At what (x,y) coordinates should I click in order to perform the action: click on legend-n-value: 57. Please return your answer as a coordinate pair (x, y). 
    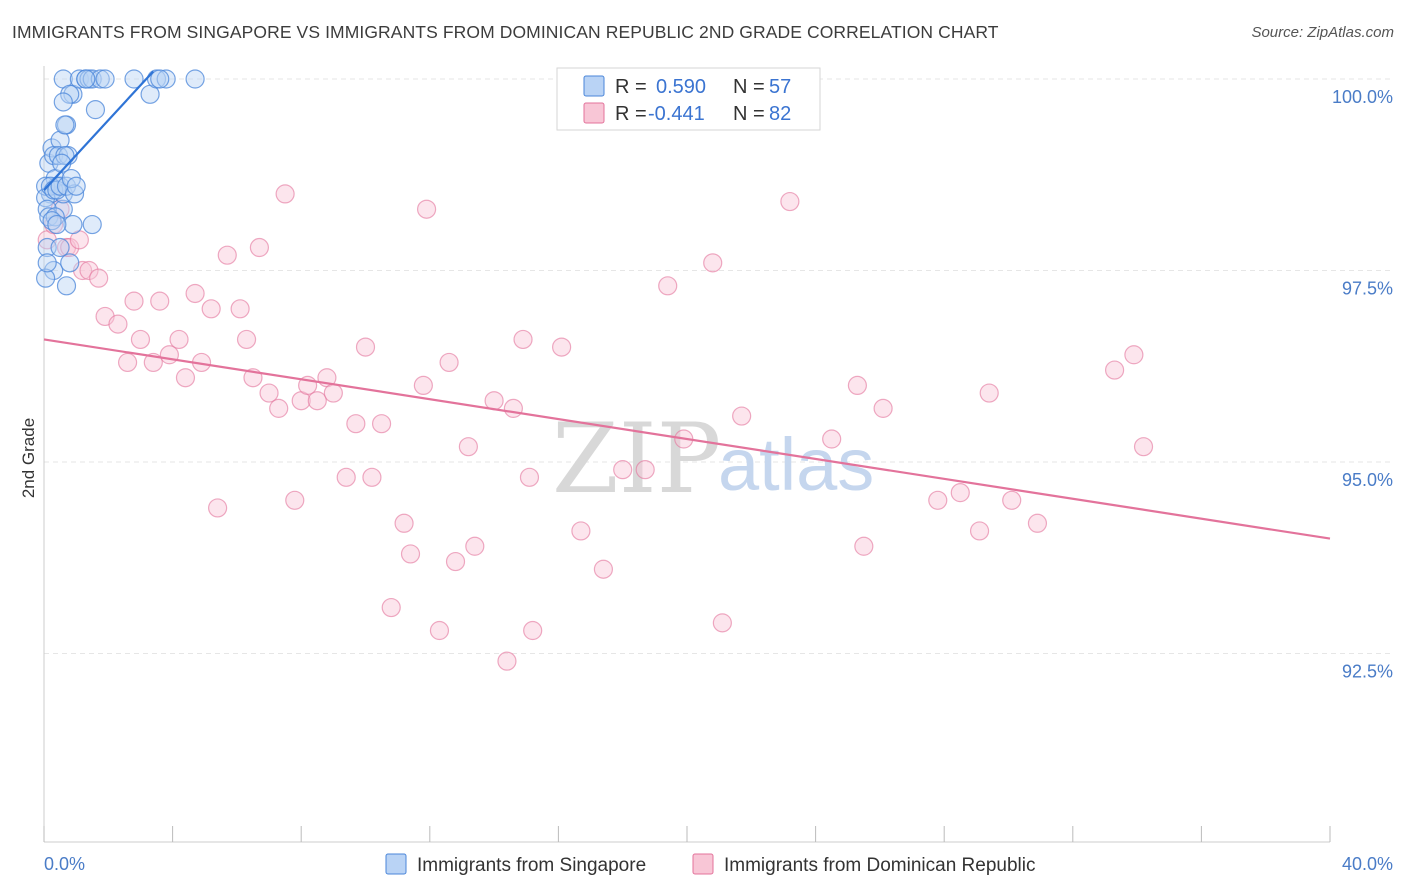
    Looking at the image, I should click on (780, 87).